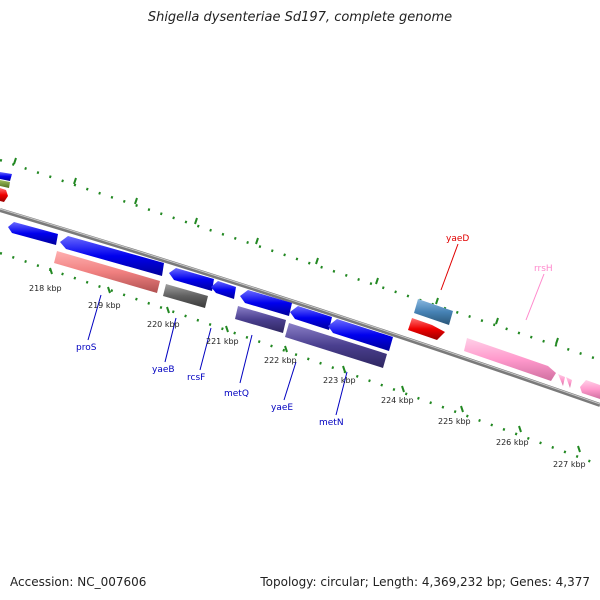 The width and height of the screenshot is (600, 600). What do you see at coordinates (282, 408) in the screenshot?
I see `gene-label-yaee: yaeE` at bounding box center [282, 408].